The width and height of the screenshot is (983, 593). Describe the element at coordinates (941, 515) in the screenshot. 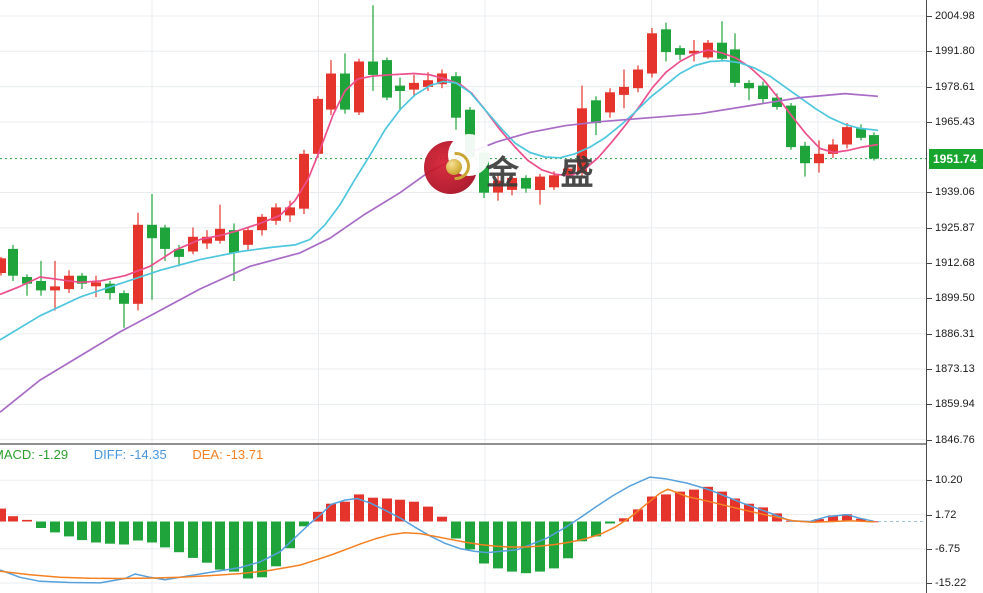

I see `axis-tick-label: 1.72` at that location.